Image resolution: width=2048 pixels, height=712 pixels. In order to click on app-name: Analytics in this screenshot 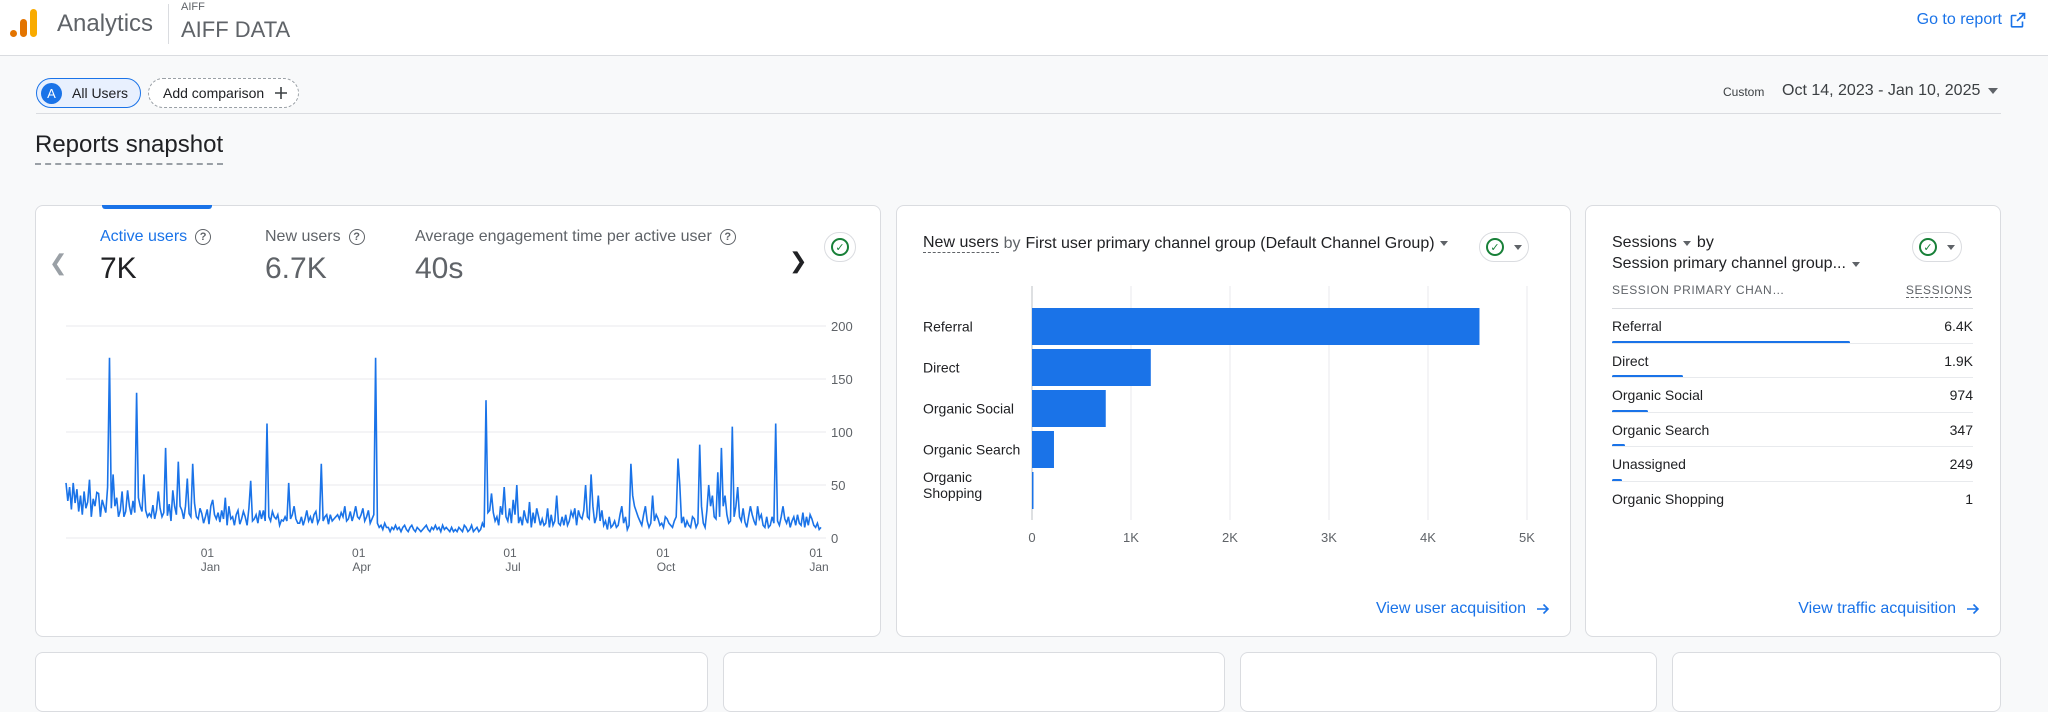, I will do `click(105, 23)`.